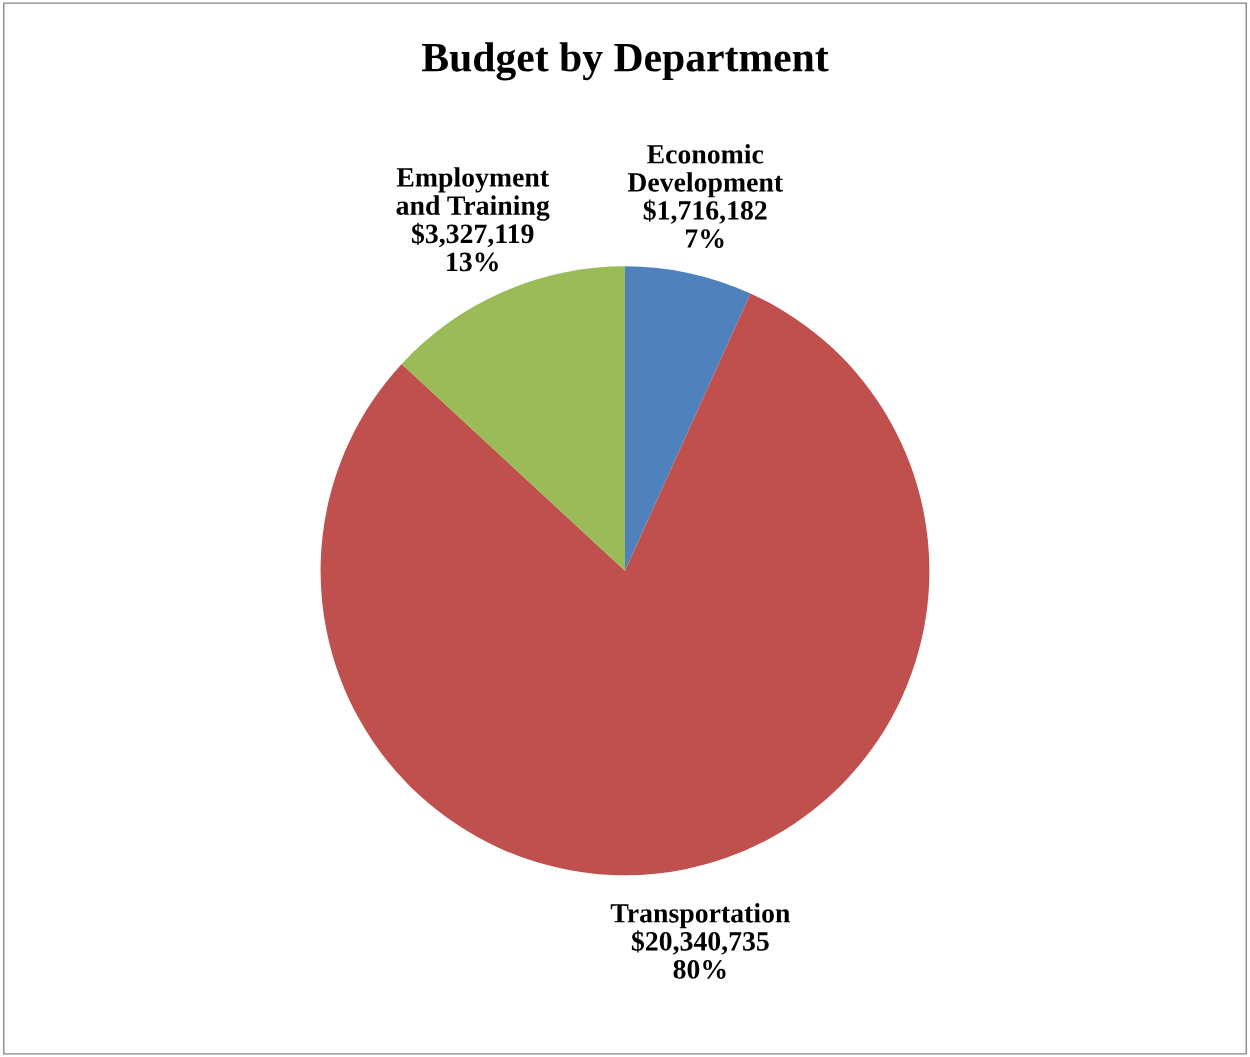 The height and width of the screenshot is (1057, 1250). I want to click on data-label: $3,327,119 13%, so click(472, 247).